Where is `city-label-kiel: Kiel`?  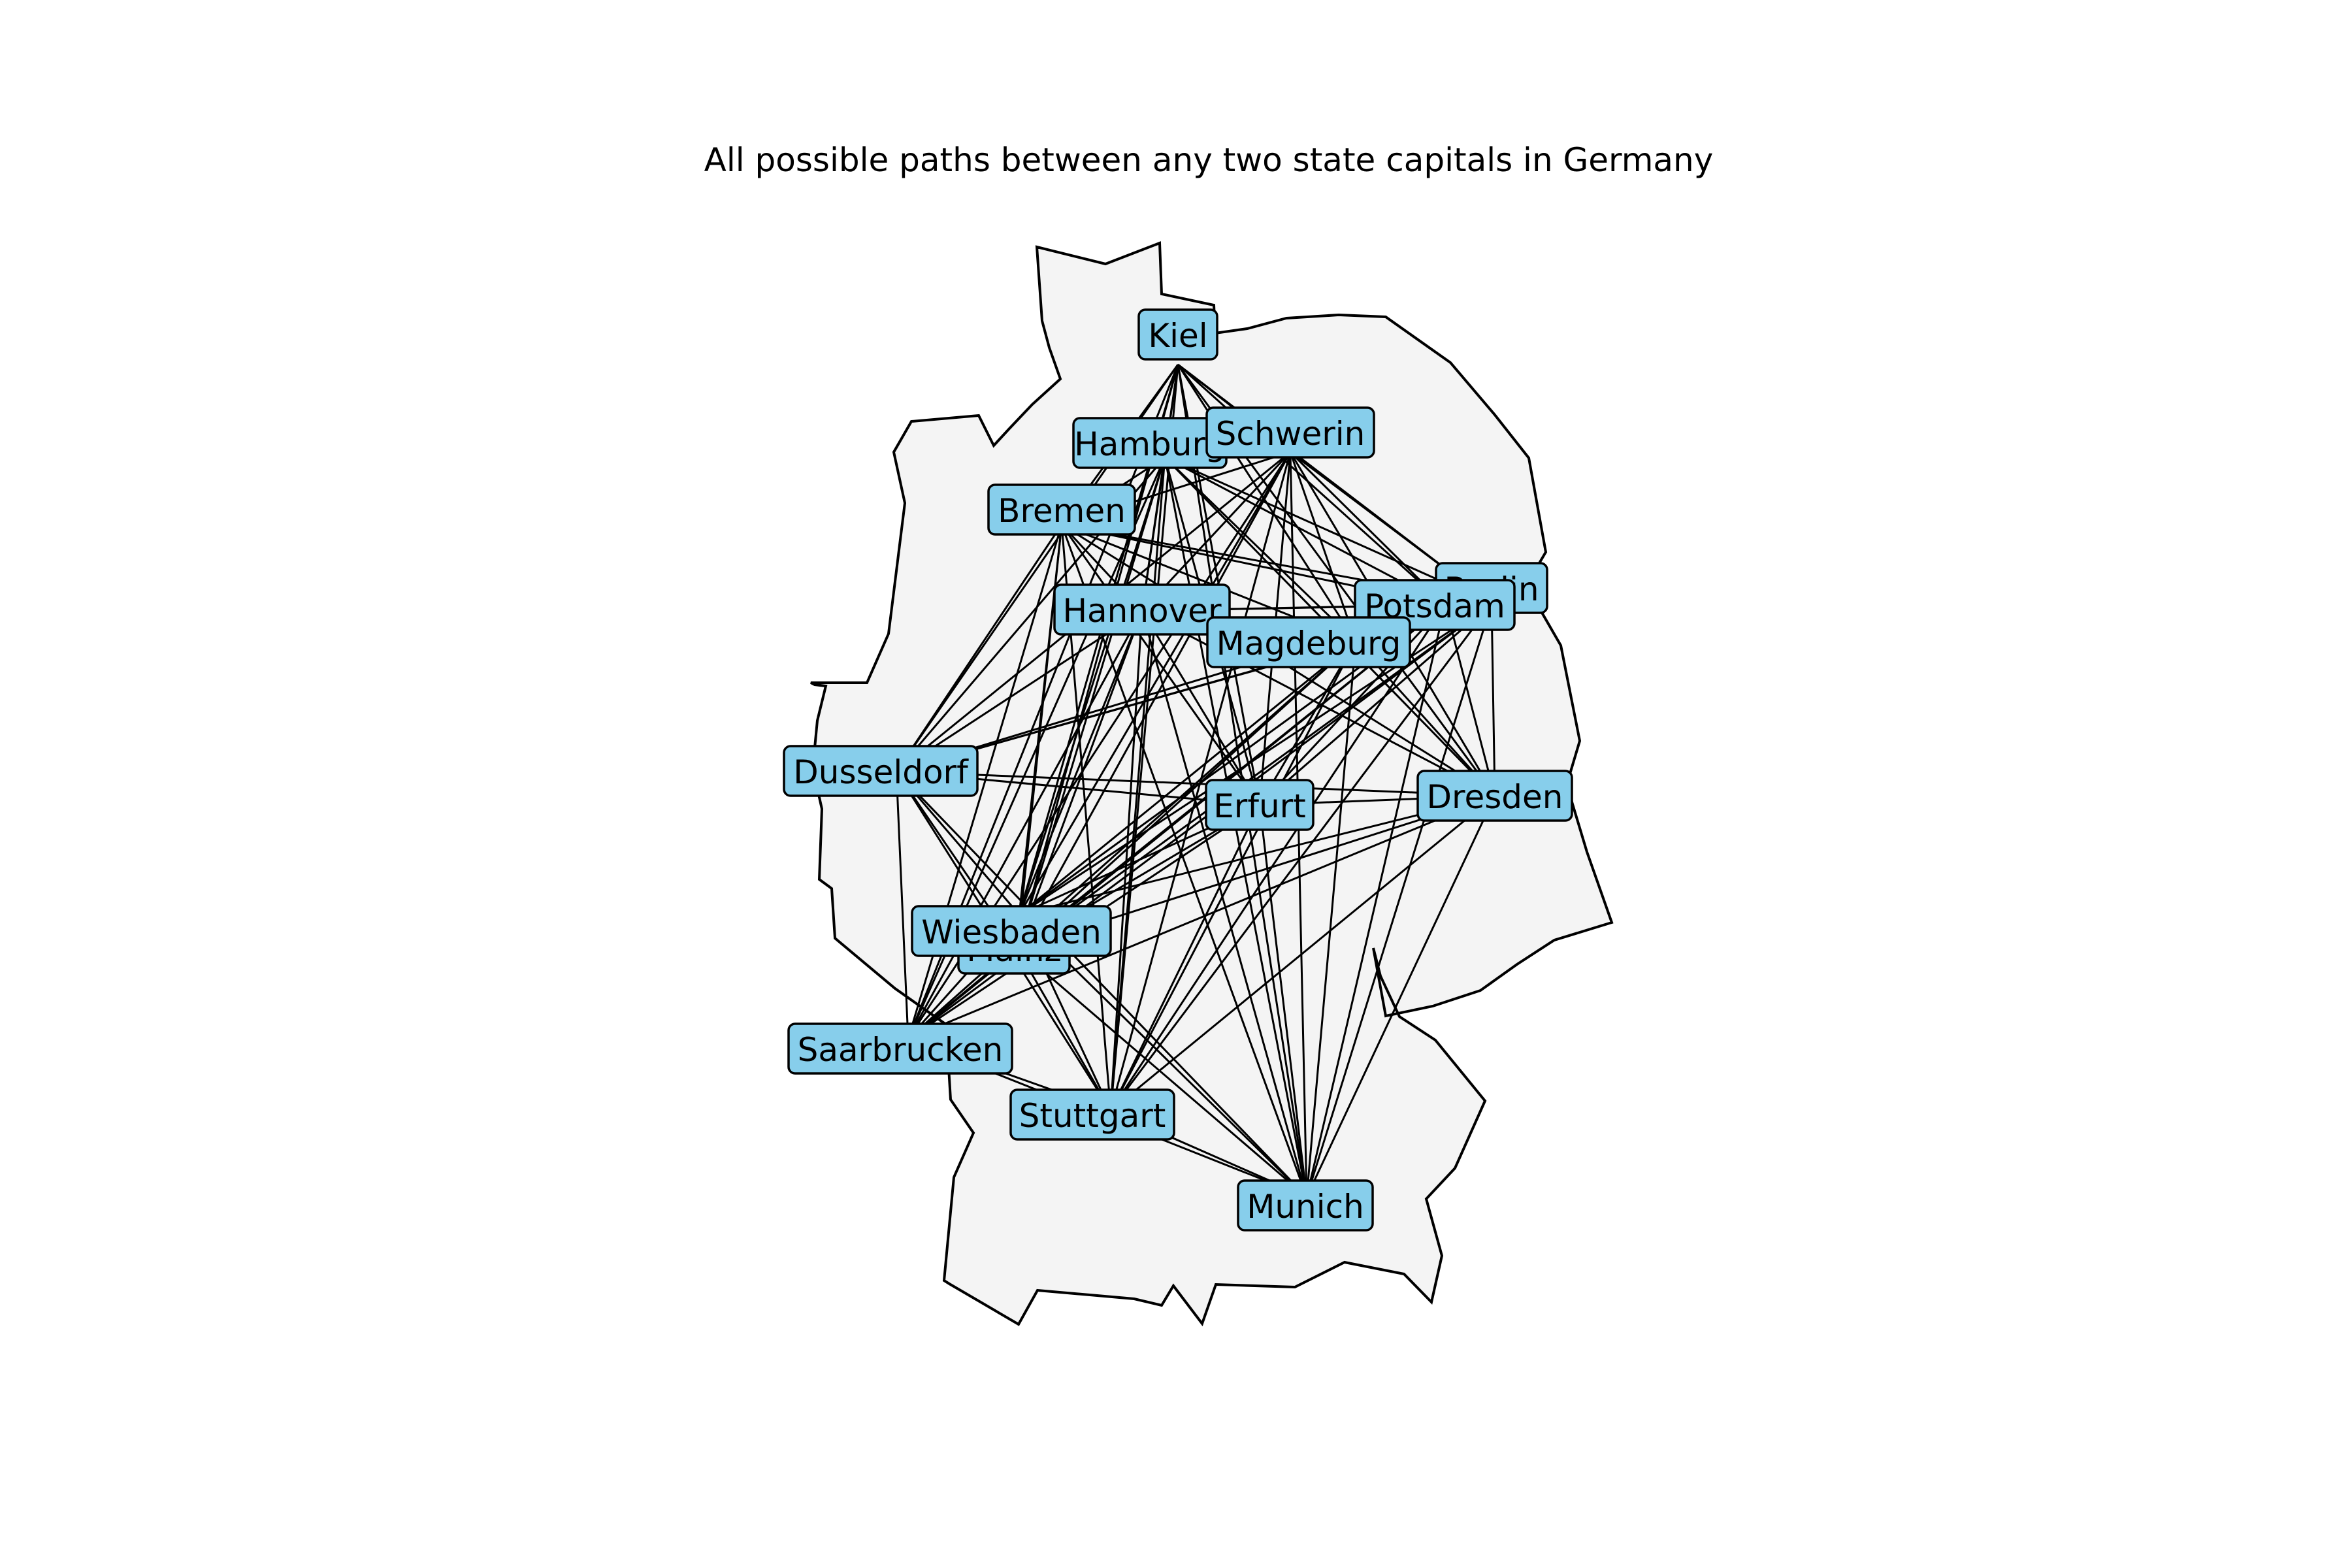 city-label-kiel: Kiel is located at coordinates (1177, 336).